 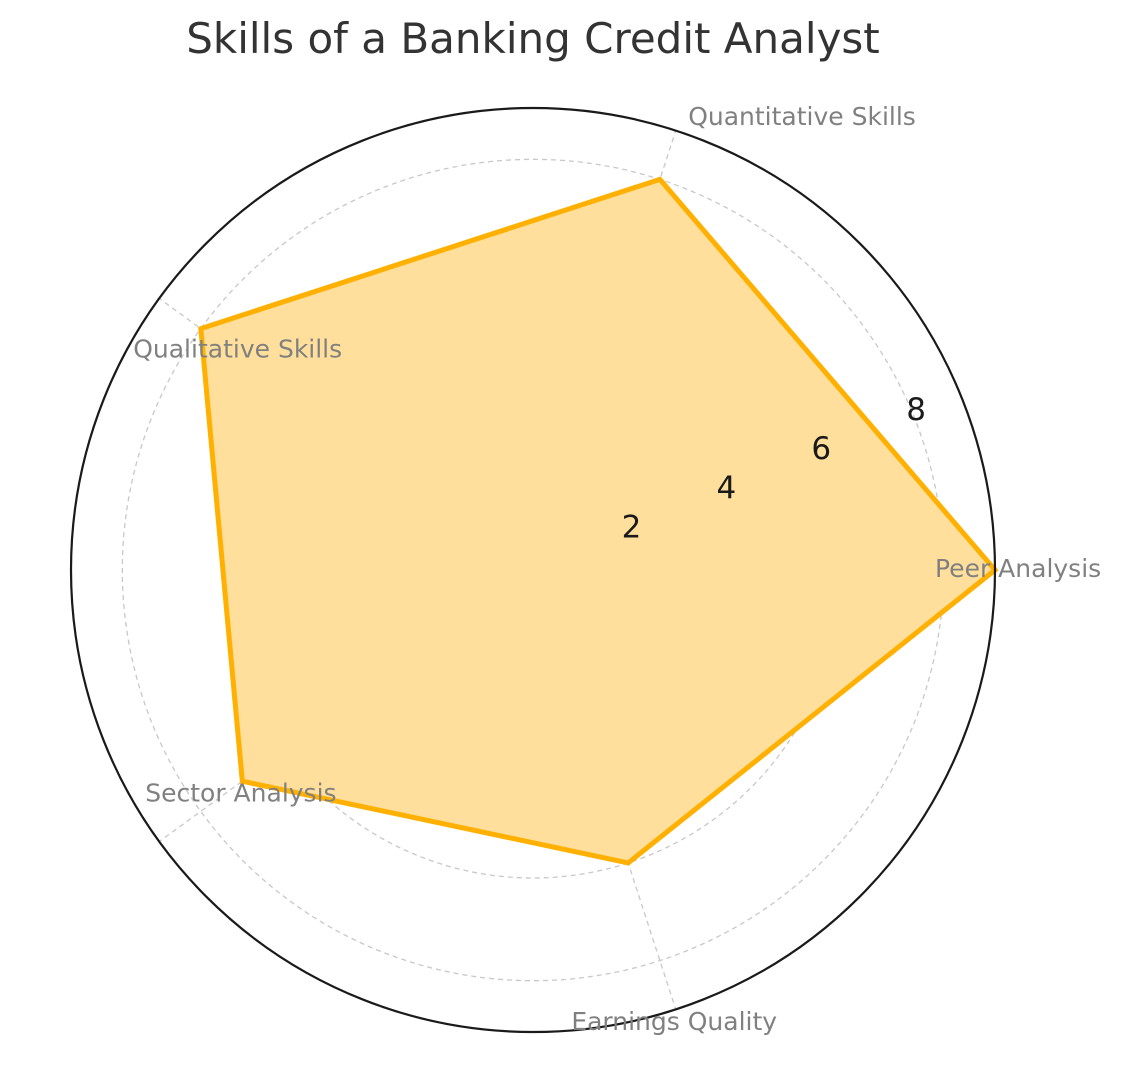 What do you see at coordinates (727, 488) in the screenshot?
I see `r-tick-label: 4` at bounding box center [727, 488].